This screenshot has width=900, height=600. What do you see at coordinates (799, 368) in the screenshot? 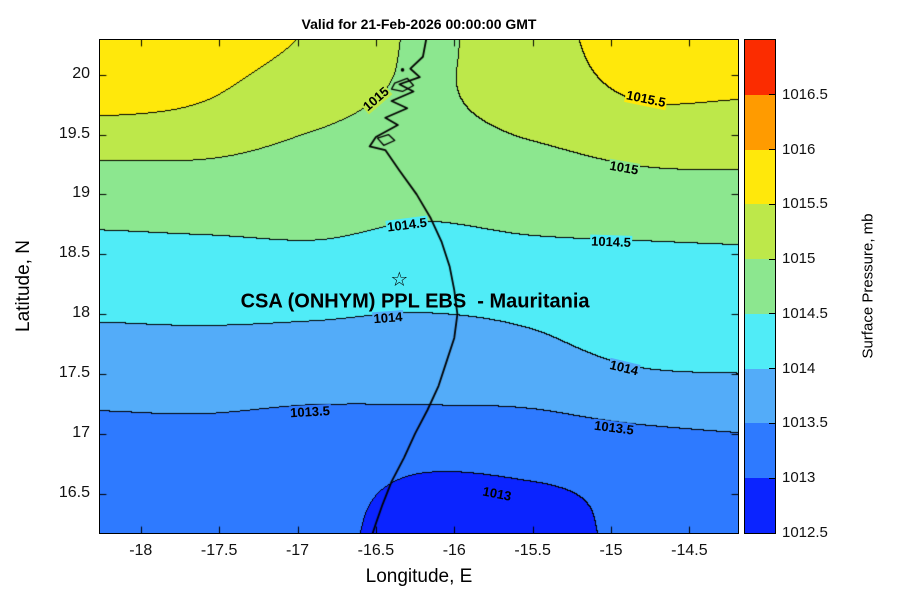
I see `colorbar-tick-label: 1014` at bounding box center [799, 368].